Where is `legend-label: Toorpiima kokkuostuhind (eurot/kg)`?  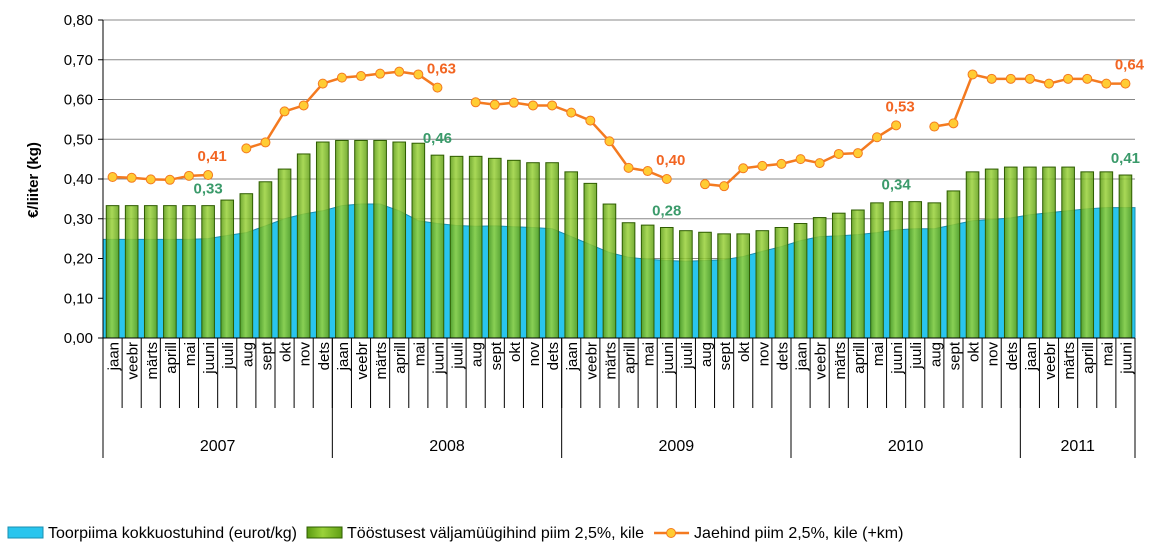
legend-label: Toorpiima kokkuostuhind (eurot/kg) is located at coordinates (172, 533).